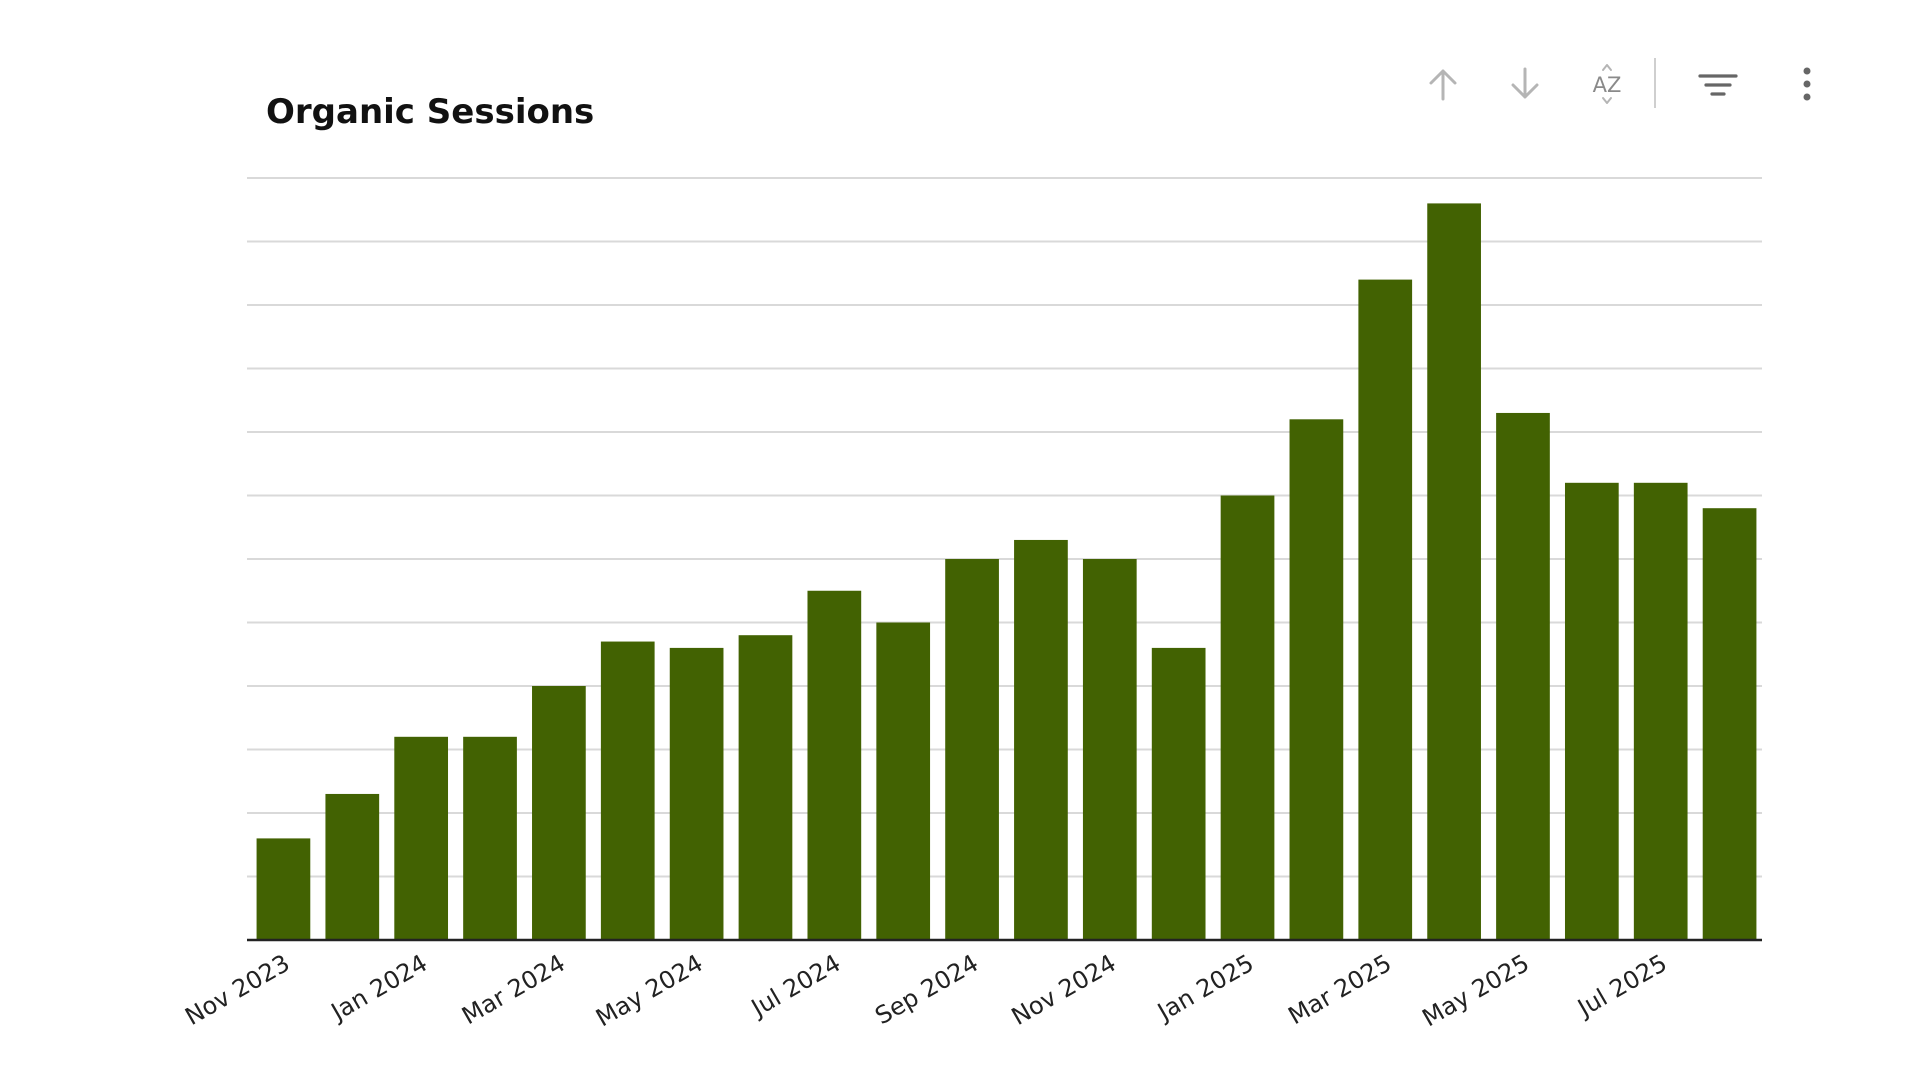  I want to click on x-tick-label: Nov 2023, so click(237, 990).